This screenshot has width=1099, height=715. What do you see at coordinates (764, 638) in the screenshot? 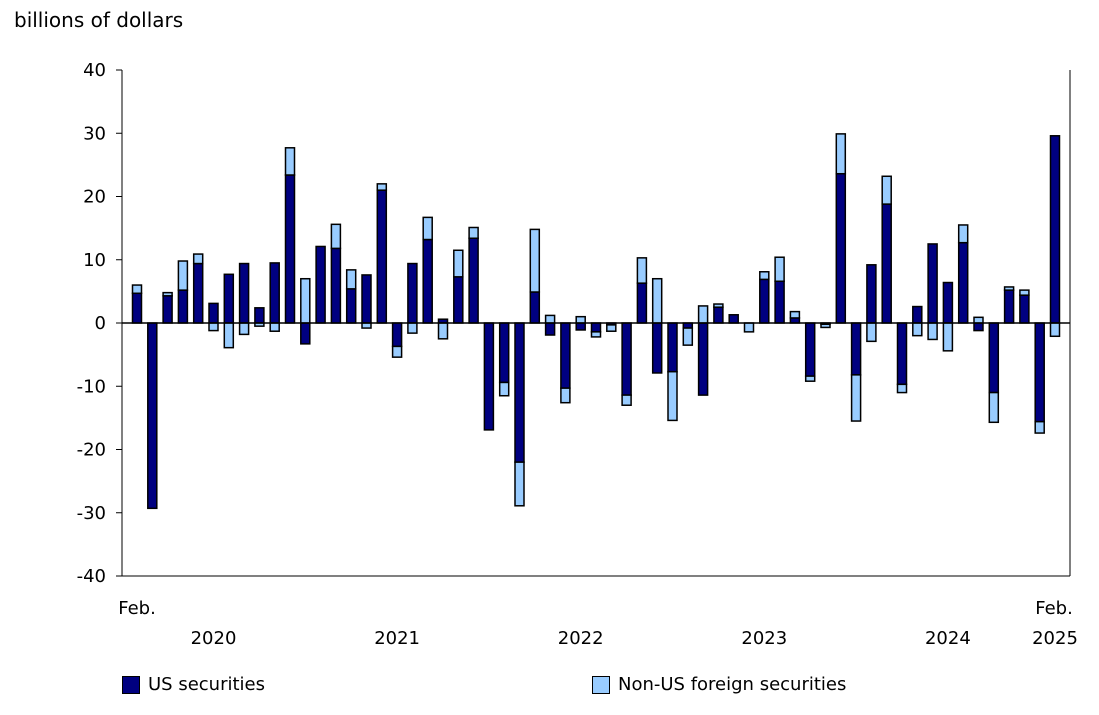
I see `x-year-label: 2023` at bounding box center [764, 638].